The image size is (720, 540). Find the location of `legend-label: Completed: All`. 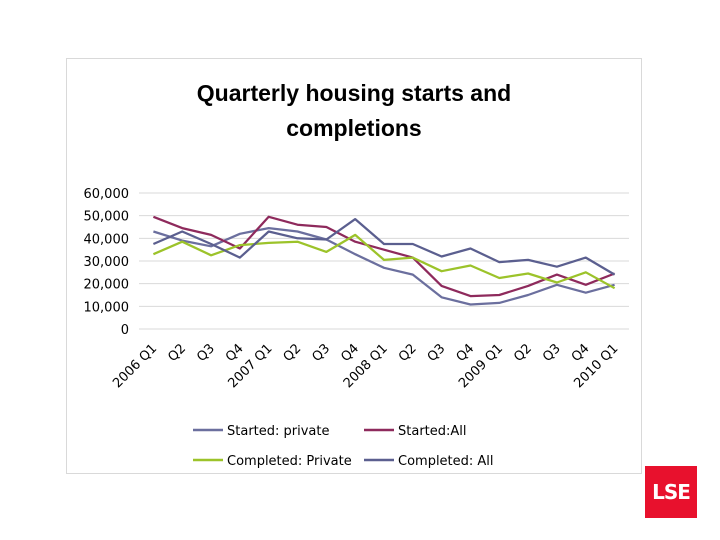

legend-label: Completed: All is located at coordinates (446, 461).